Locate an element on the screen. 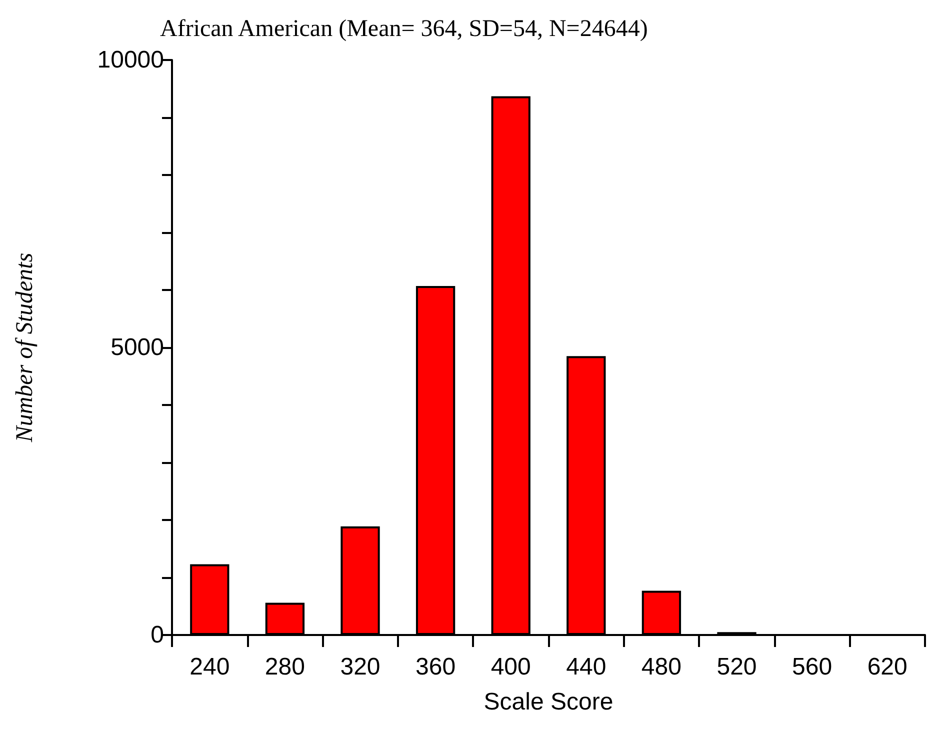  y-tick-label: 0 is located at coordinates (157, 635).